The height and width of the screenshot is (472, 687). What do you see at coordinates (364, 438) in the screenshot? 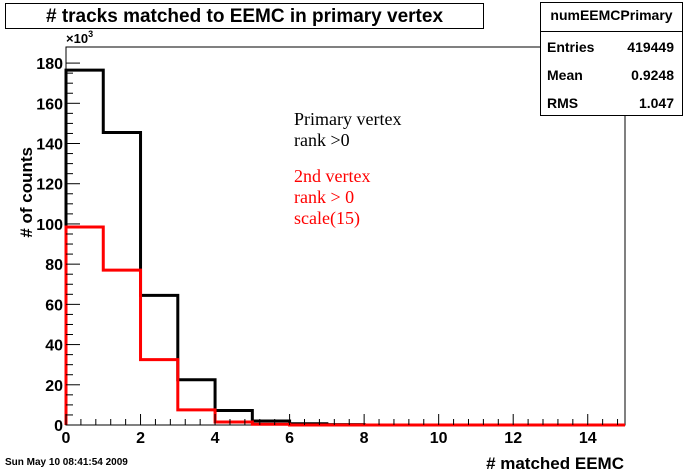
I see `x-tick-label: 8` at bounding box center [364, 438].